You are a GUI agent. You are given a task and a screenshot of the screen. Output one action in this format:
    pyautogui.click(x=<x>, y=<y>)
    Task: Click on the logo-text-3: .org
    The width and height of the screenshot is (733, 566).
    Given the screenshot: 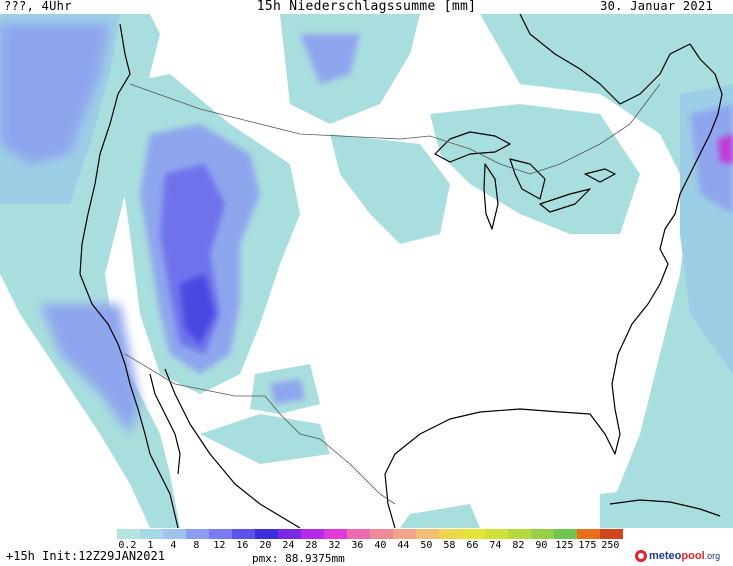 What is the action you would take?
    pyautogui.click(x=712, y=556)
    